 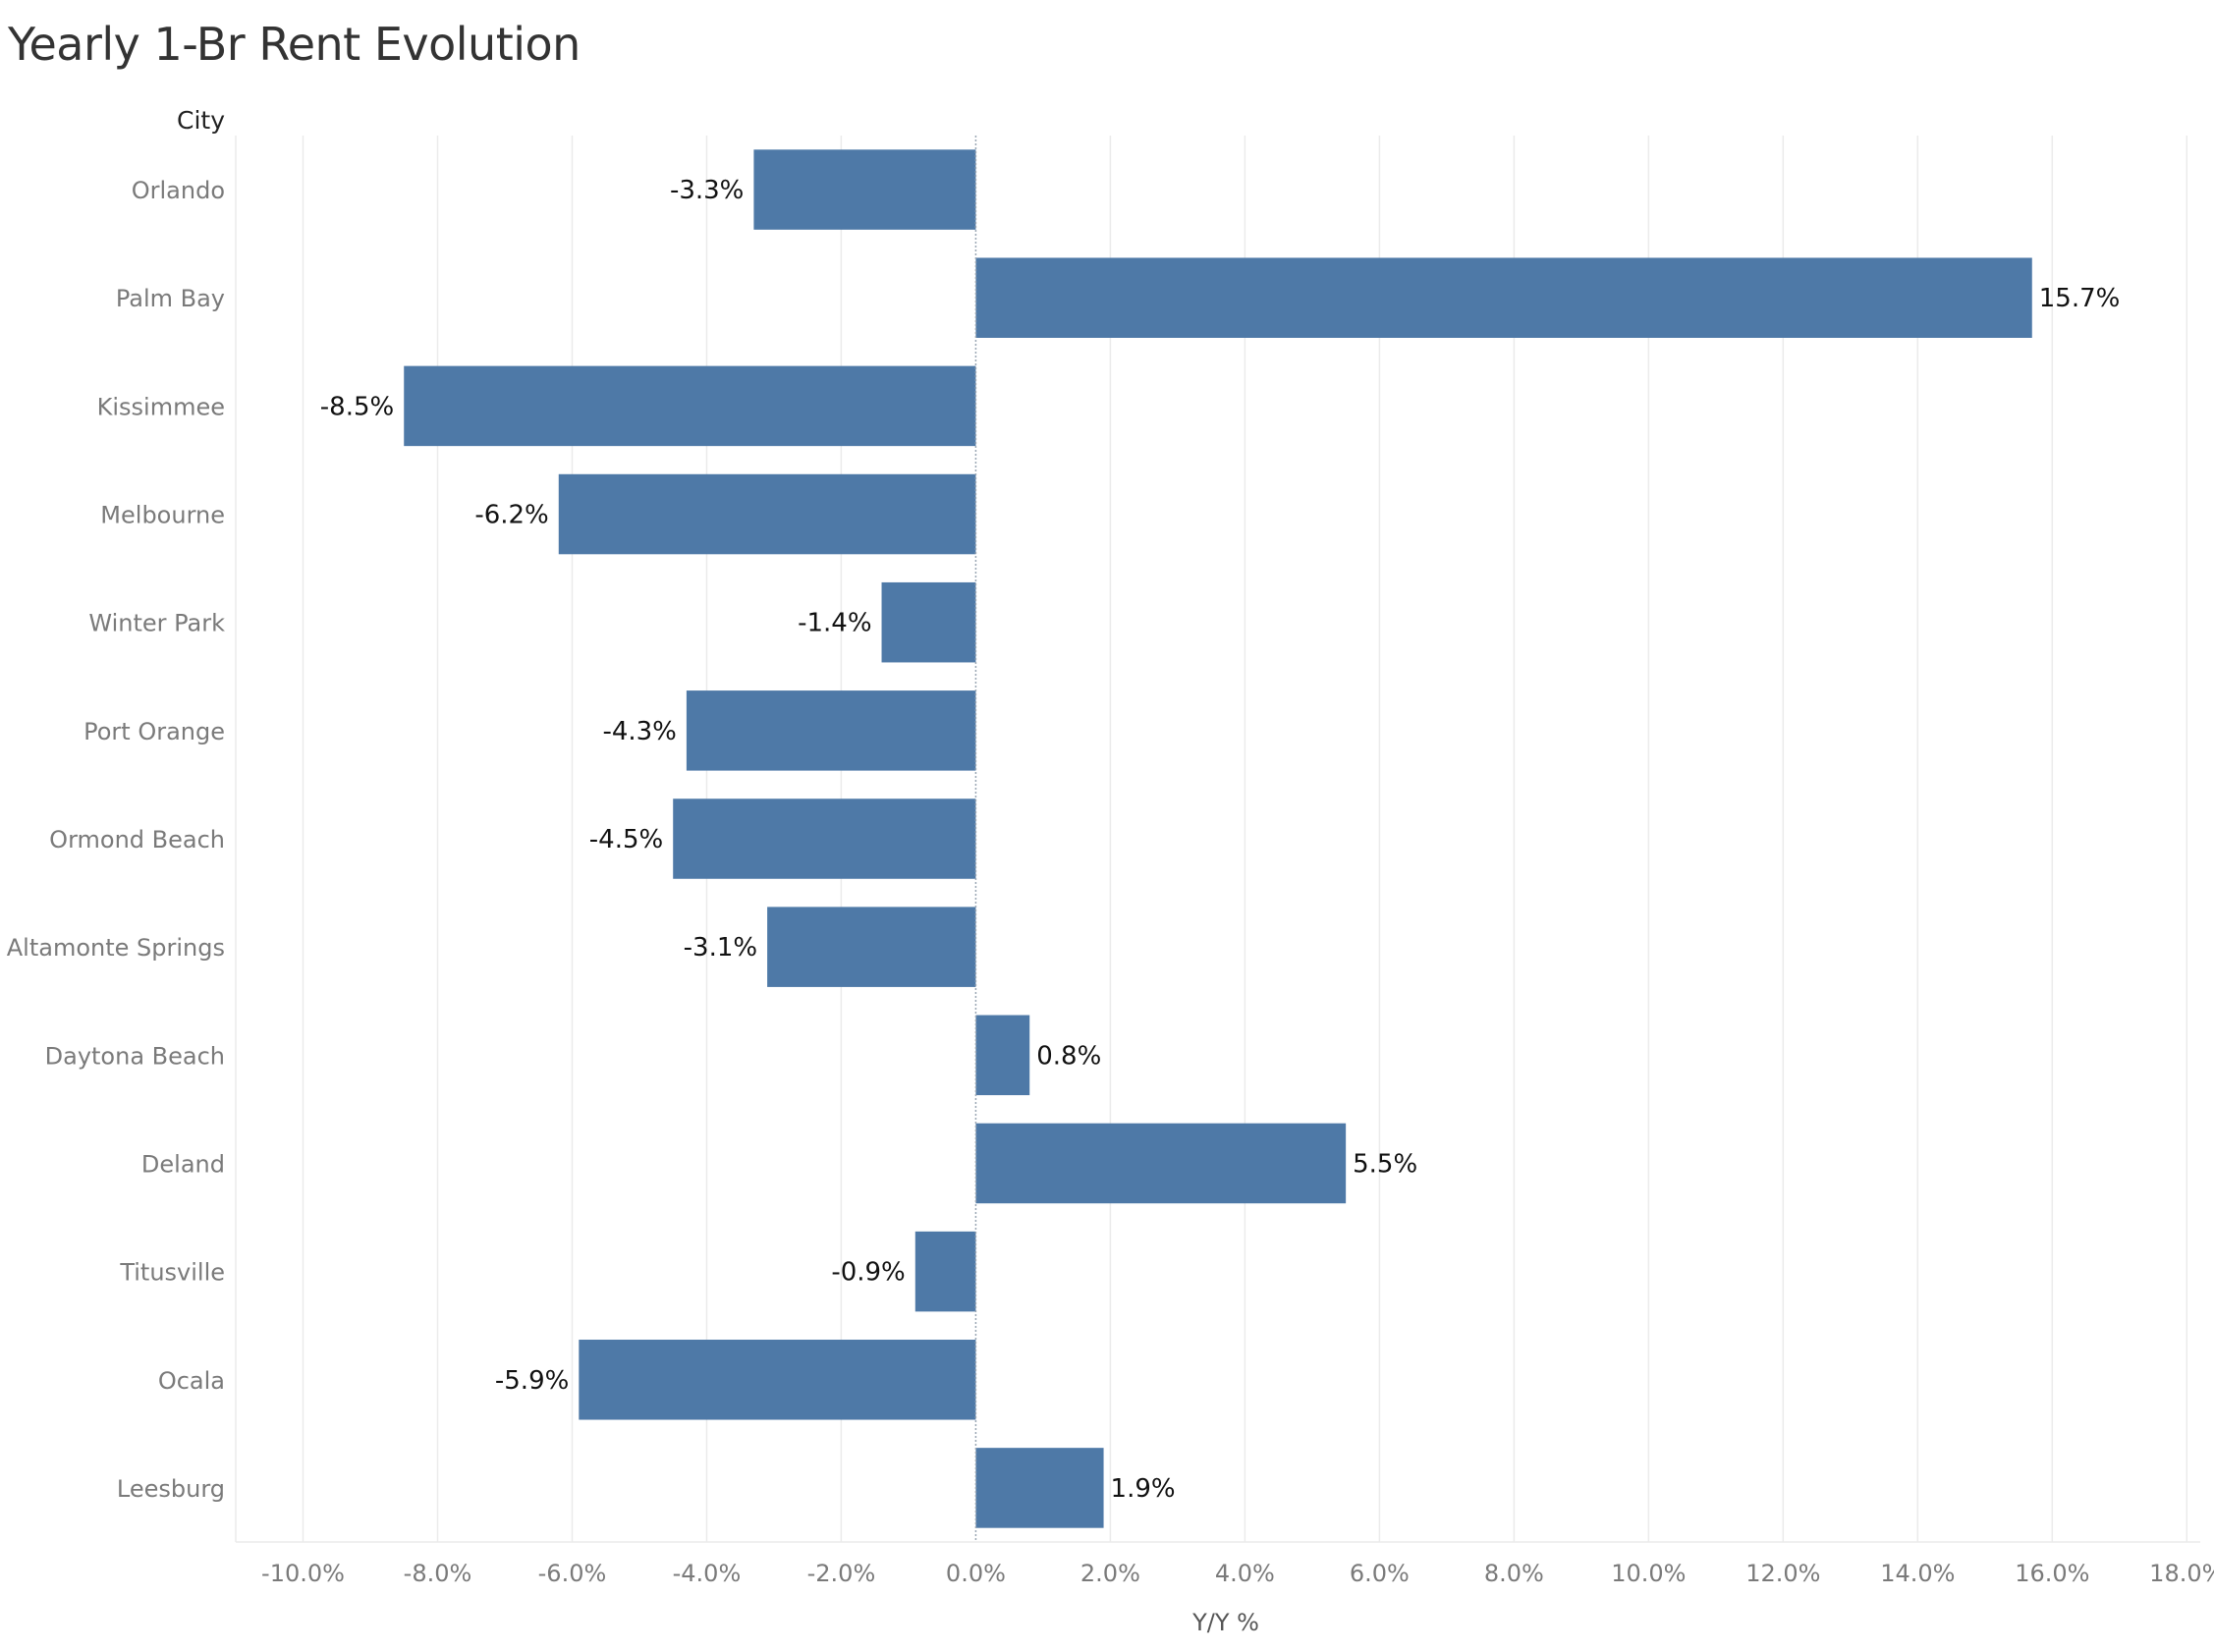 I want to click on data-label: -4.5%, so click(x=626, y=839).